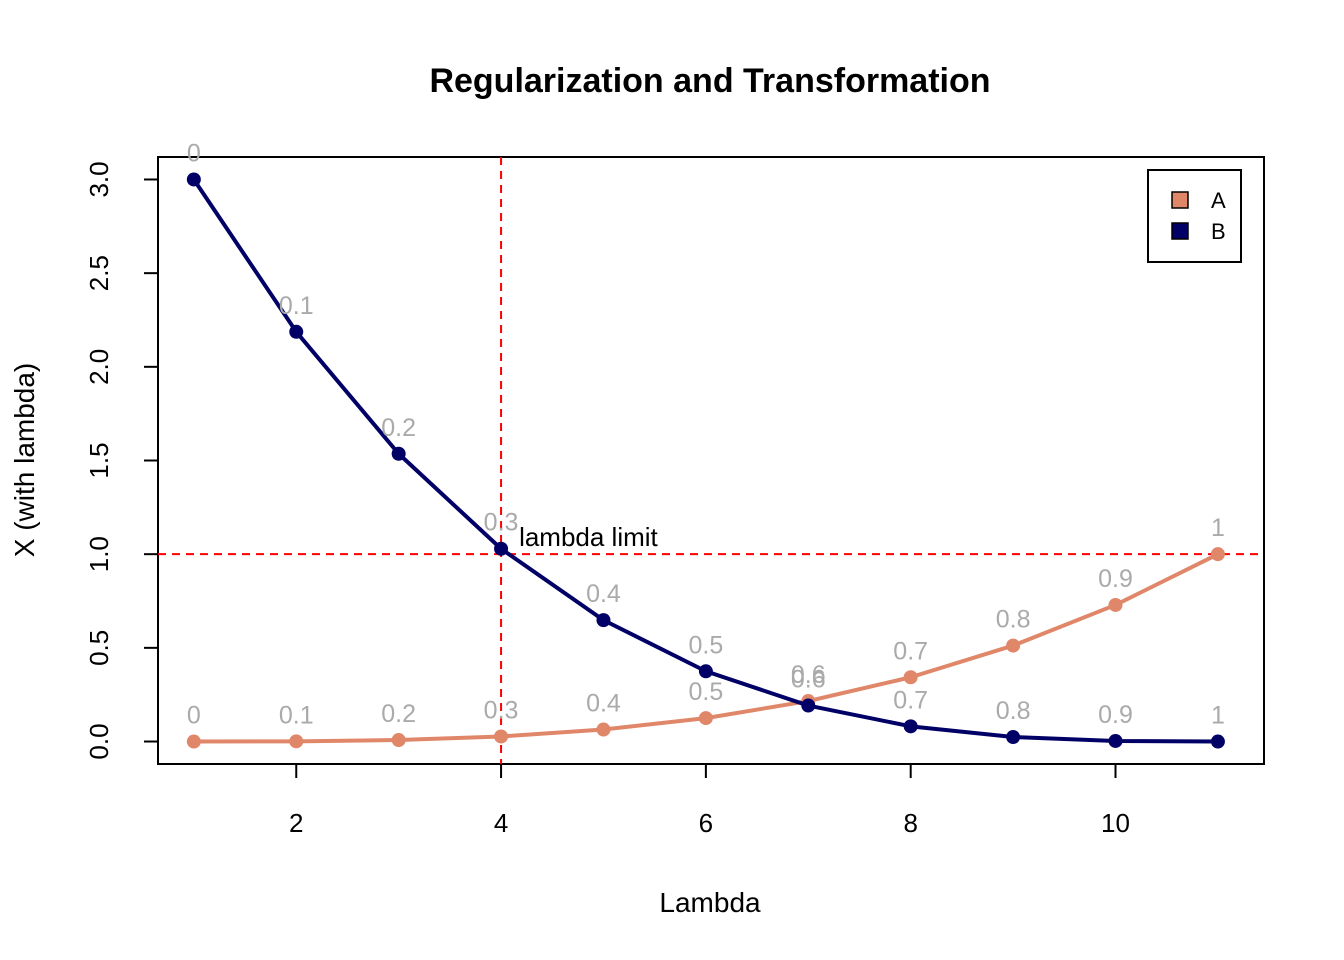 The image size is (1344, 960). What do you see at coordinates (603, 594) in the screenshot?
I see `point-label-b: 0.4` at bounding box center [603, 594].